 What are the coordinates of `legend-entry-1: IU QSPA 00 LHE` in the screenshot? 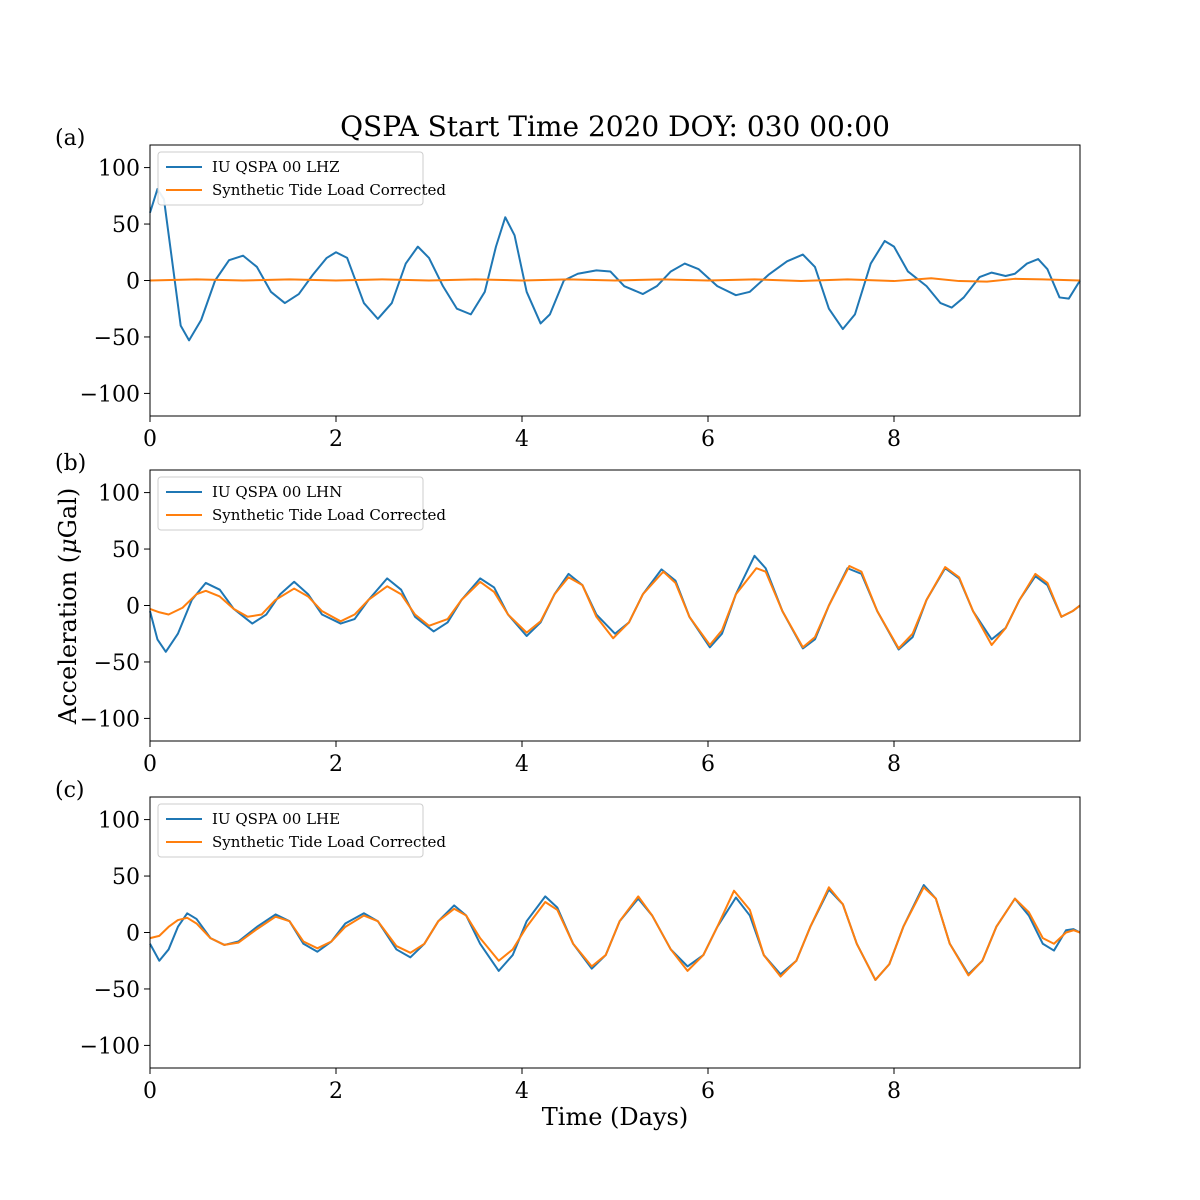 It's located at (276, 819).